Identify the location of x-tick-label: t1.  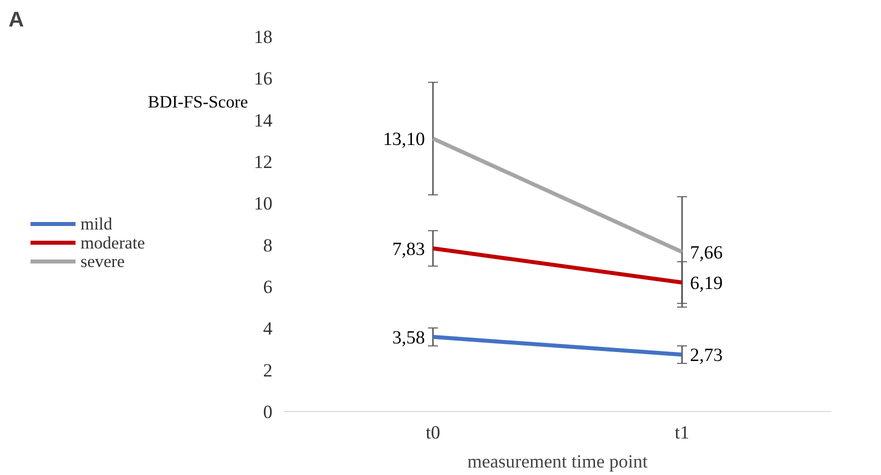
(682, 433).